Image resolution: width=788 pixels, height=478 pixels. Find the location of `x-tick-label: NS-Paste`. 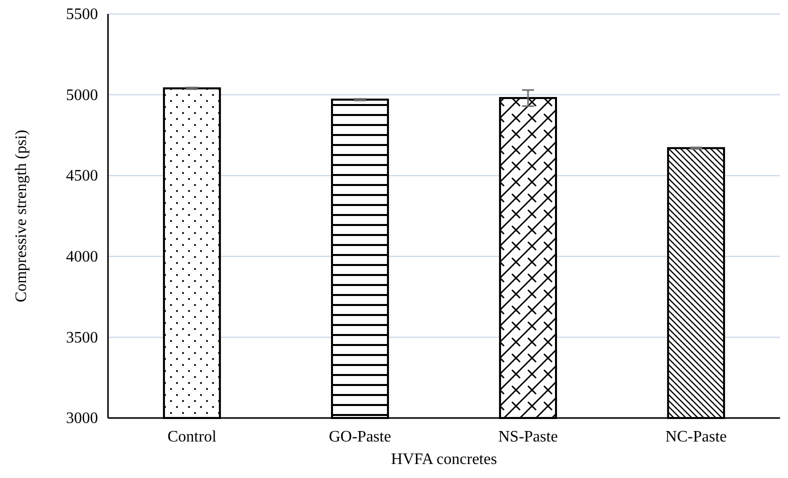

x-tick-label: NS-Paste is located at coordinates (528, 437).